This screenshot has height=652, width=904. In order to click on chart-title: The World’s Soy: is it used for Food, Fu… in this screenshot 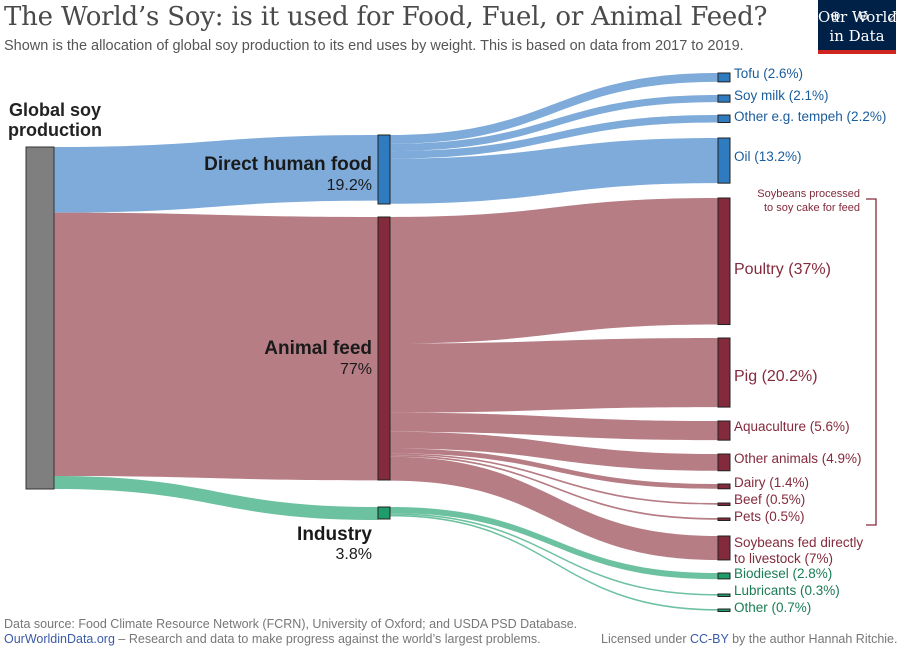, I will do `click(386, 17)`.